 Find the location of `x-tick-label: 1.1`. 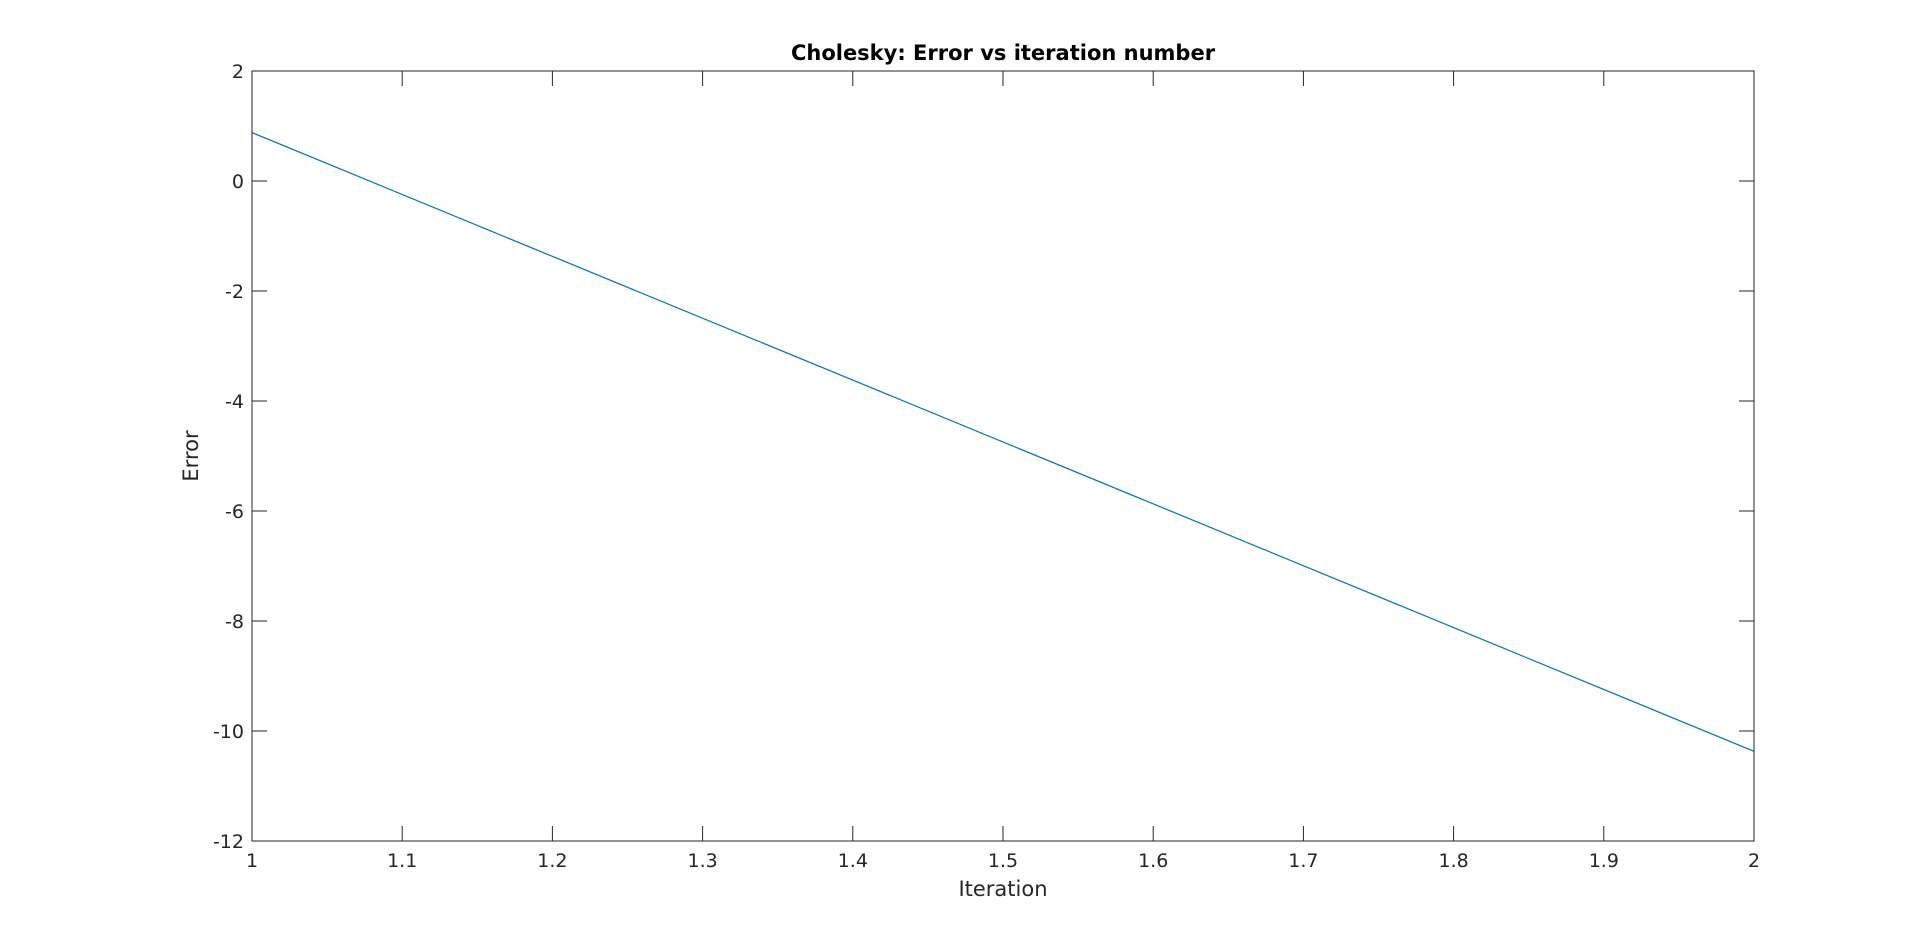

x-tick-label: 1.1 is located at coordinates (402, 861).